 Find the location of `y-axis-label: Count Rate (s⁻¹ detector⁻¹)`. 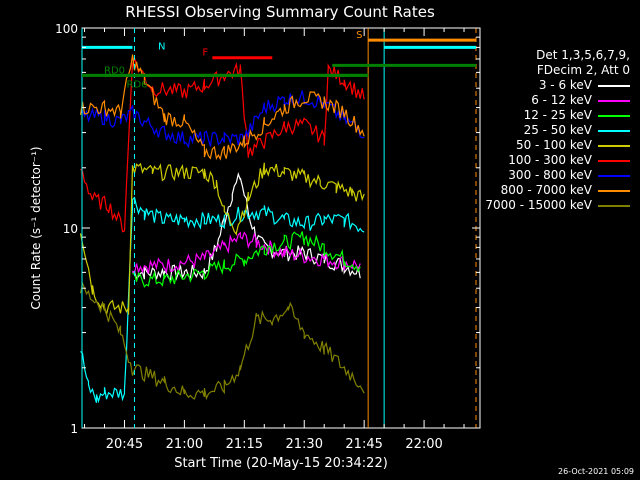

y-axis-label: Count Rate (s⁻¹ detector⁻¹) is located at coordinates (36, 227).